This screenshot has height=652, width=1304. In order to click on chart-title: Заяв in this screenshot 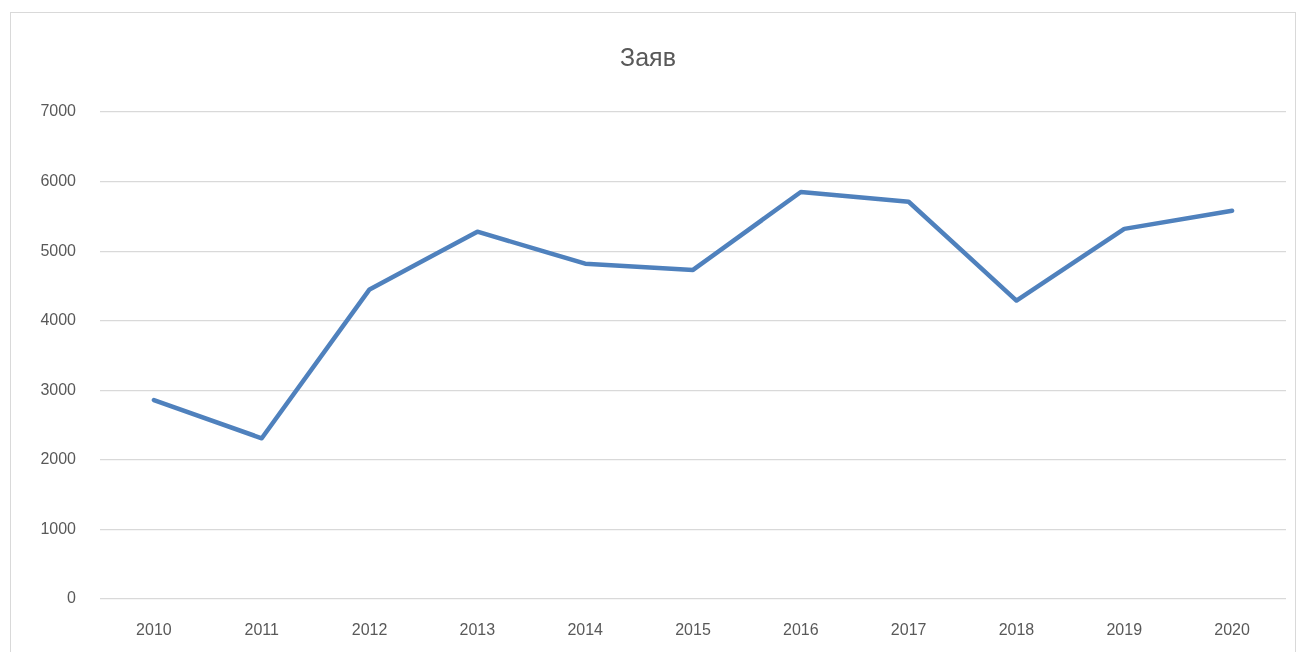, I will do `click(648, 56)`.